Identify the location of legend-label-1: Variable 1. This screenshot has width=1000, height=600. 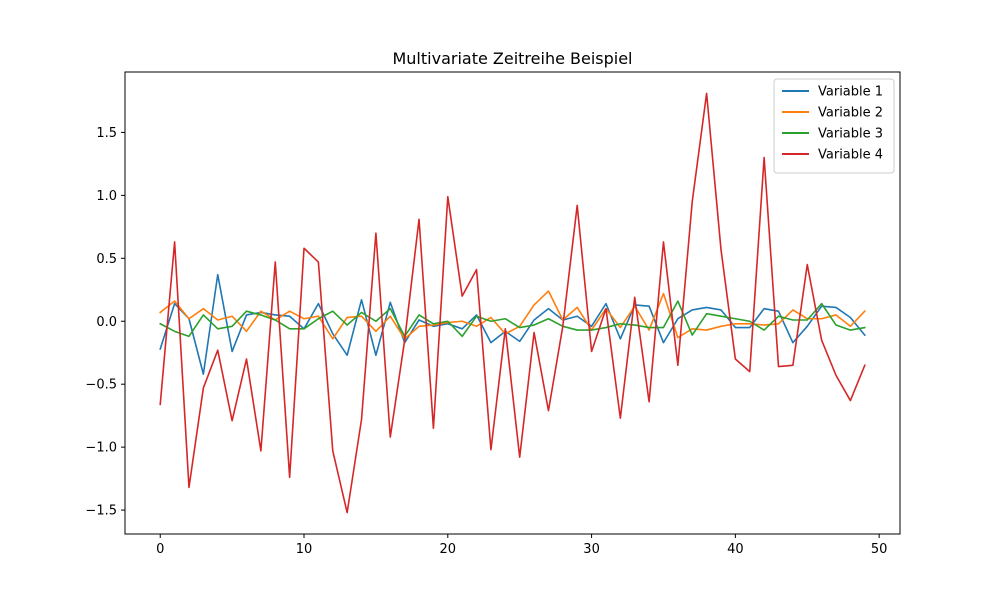
(850, 92).